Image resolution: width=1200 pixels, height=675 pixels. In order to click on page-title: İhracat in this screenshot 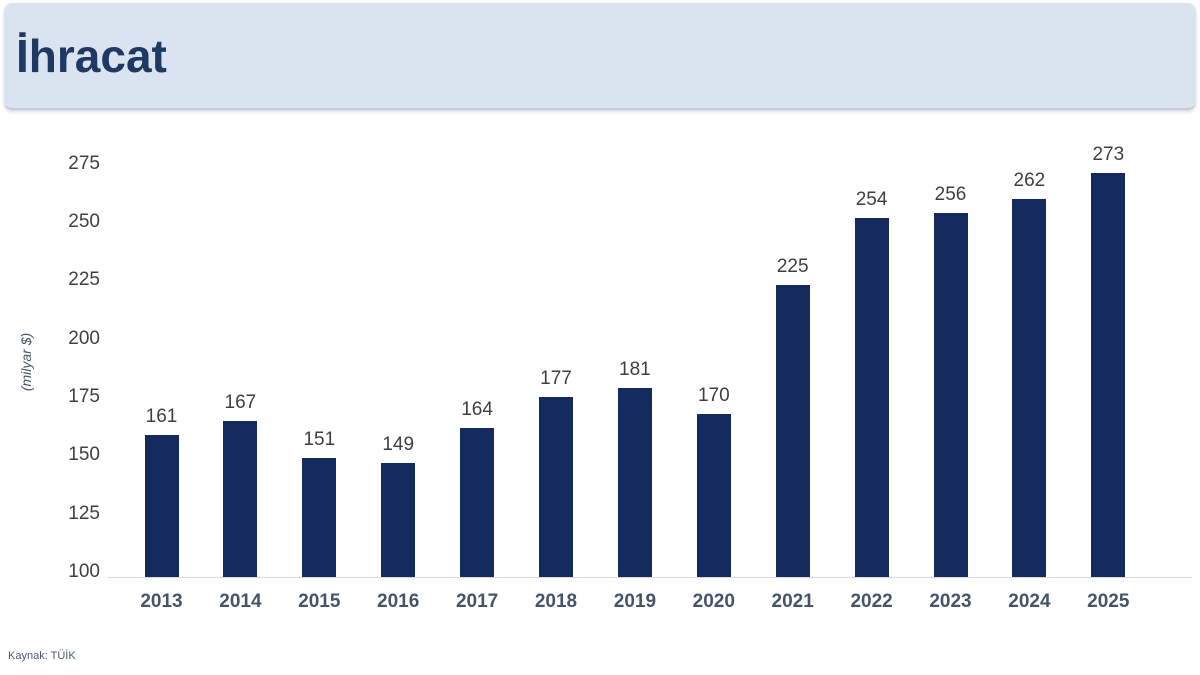, I will do `click(91, 55)`.